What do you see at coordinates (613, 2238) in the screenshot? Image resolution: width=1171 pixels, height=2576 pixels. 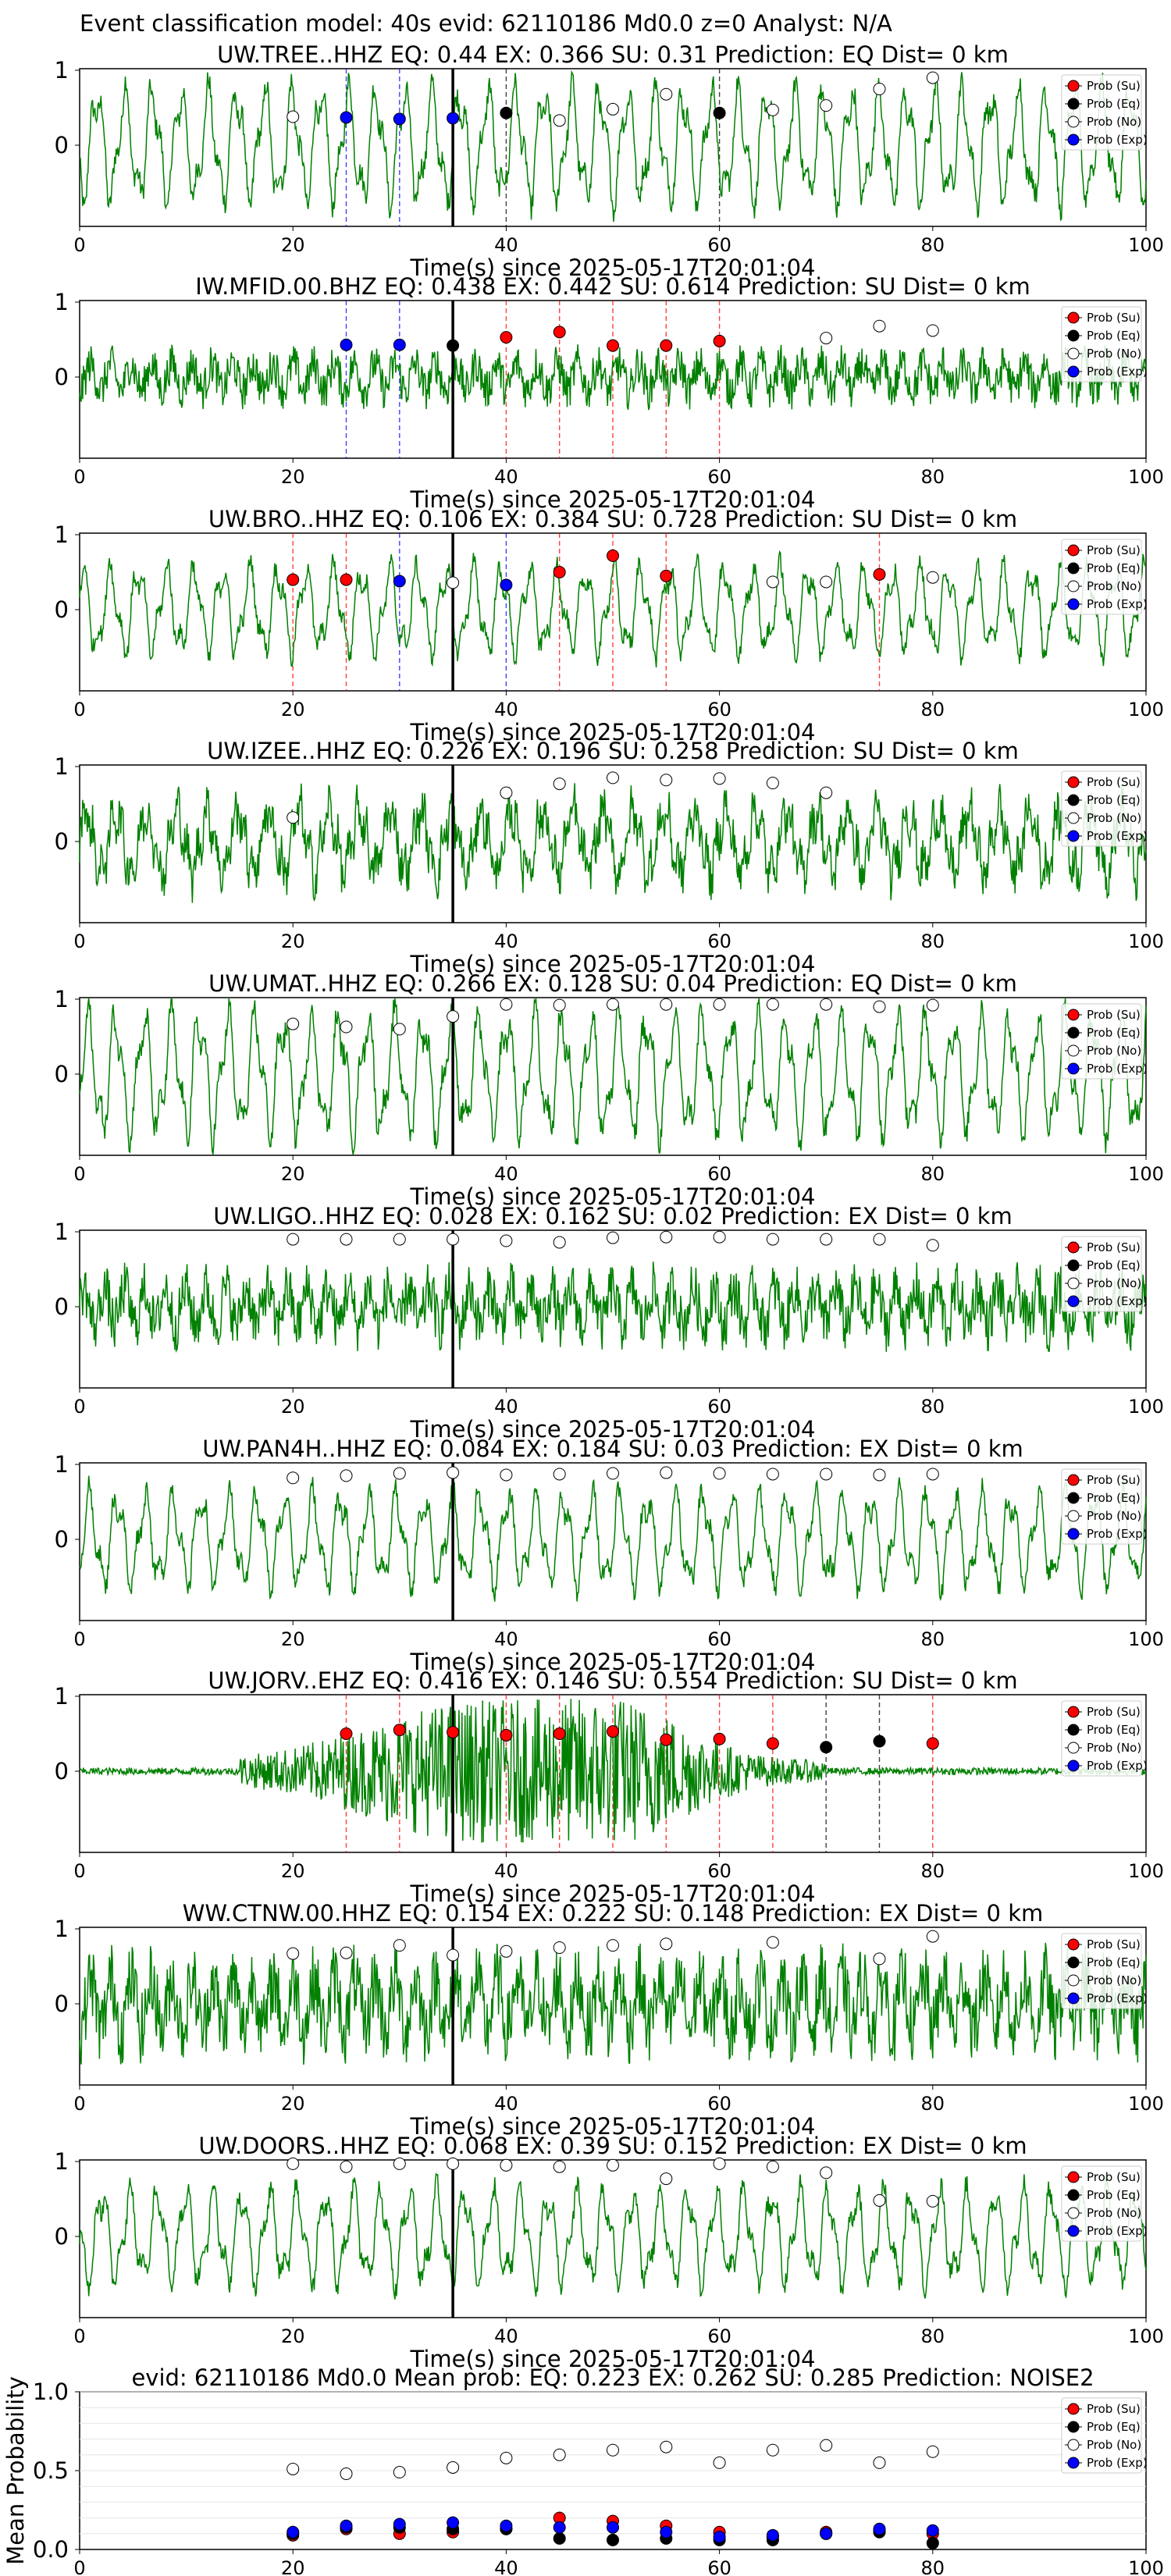 I see `axes-frame` at bounding box center [613, 2238].